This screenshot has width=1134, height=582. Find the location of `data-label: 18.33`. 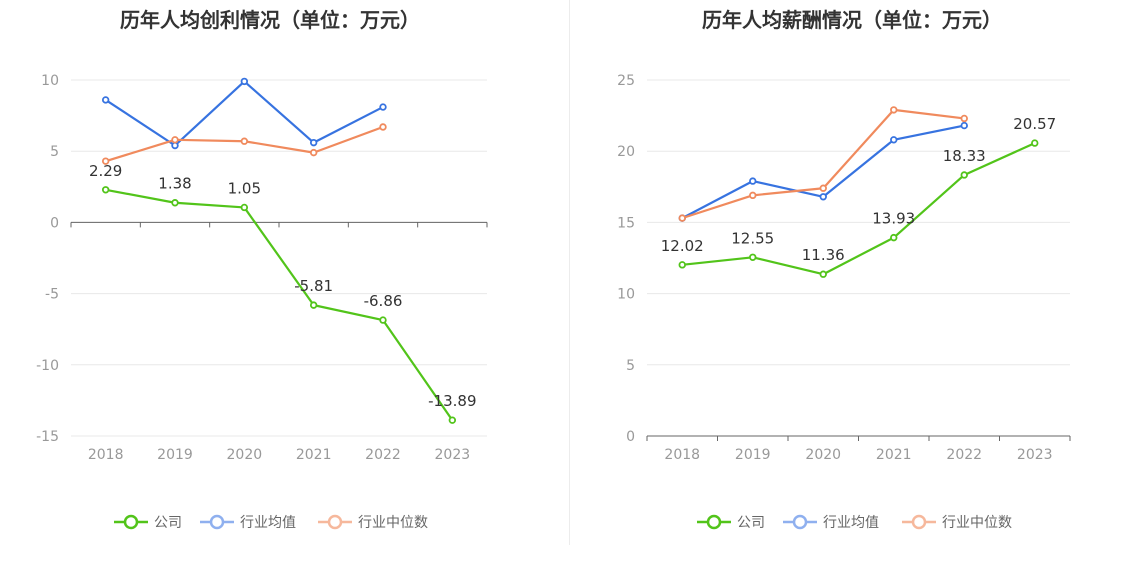

data-label: 18.33 is located at coordinates (964, 156).